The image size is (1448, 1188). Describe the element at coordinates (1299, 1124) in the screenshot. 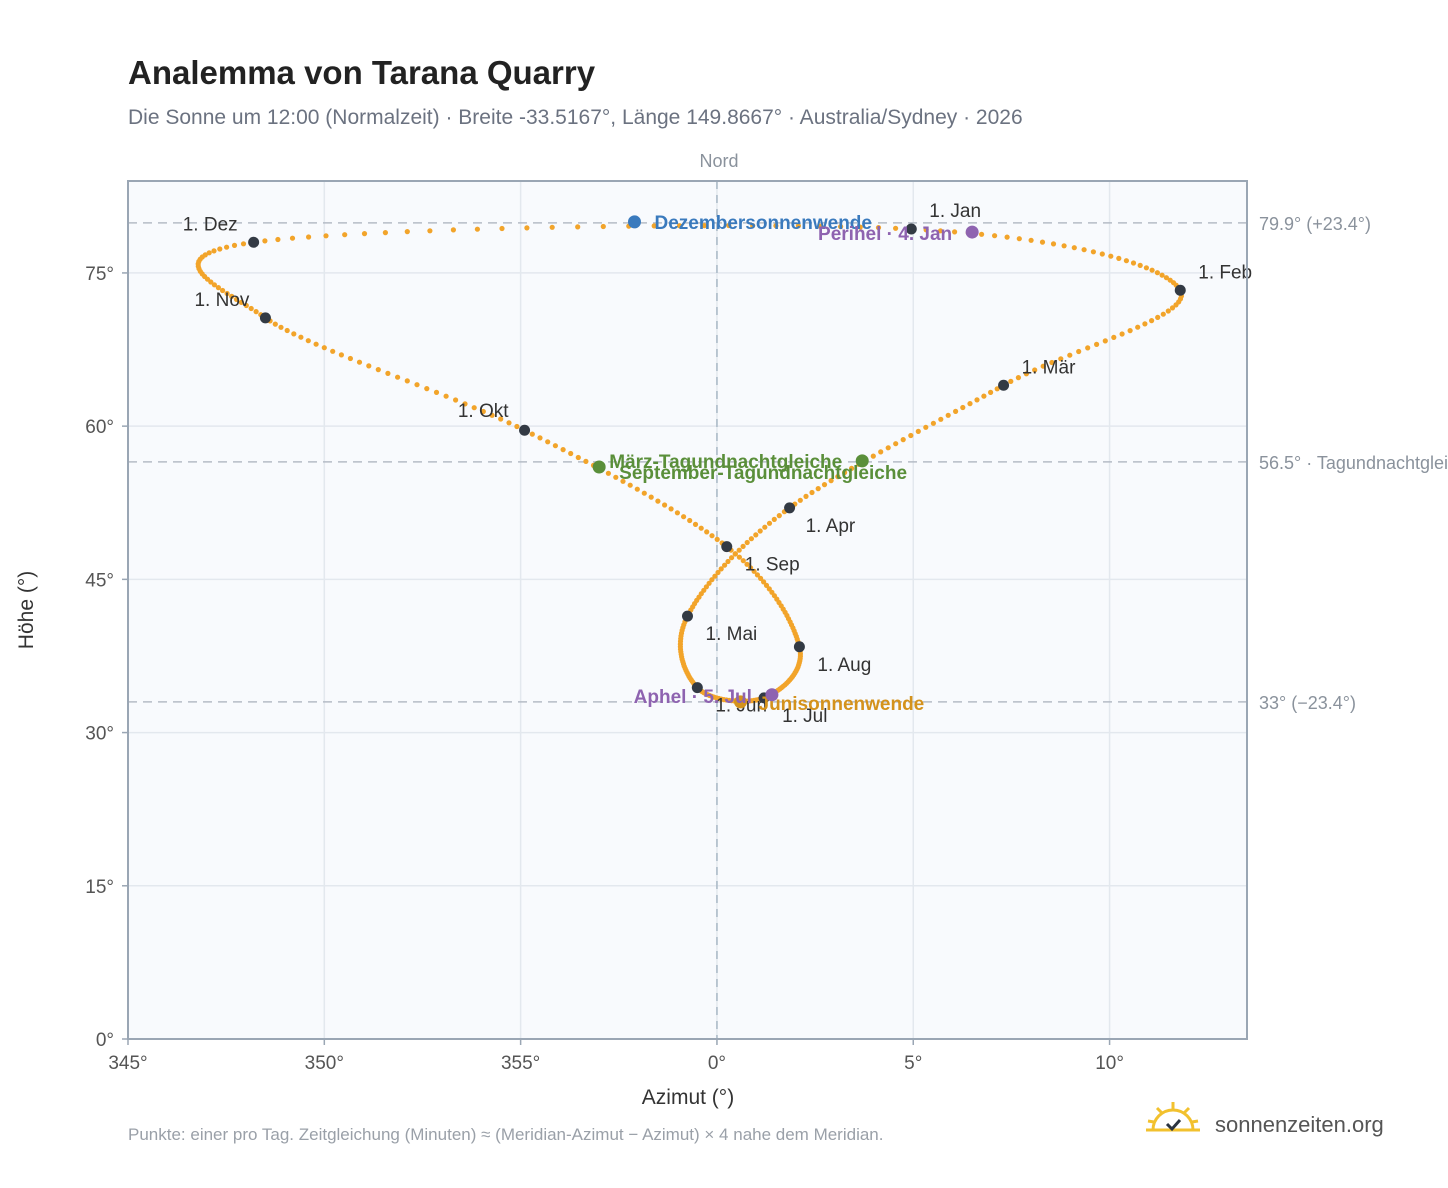

I see `brand-name: sonnenzeiten.org` at that location.